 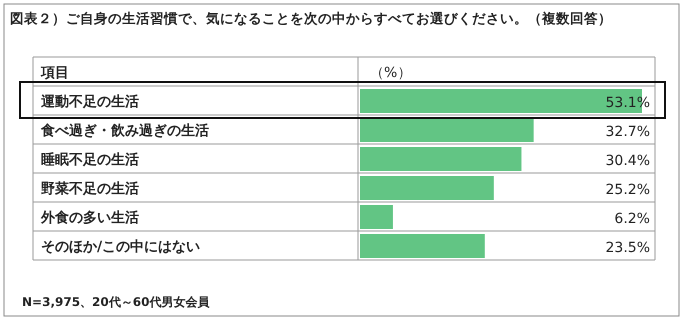 I want to click on y-axis-title: 項目, so click(x=54, y=73).